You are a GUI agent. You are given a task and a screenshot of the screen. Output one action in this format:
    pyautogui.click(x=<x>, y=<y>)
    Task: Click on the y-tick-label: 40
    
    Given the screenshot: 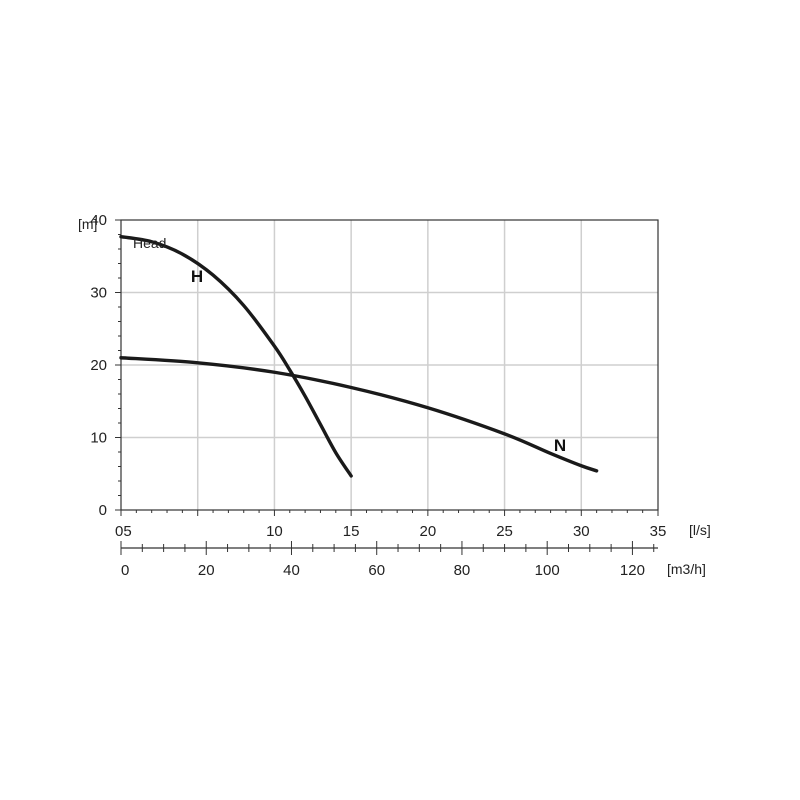 What is the action you would take?
    pyautogui.click(x=98, y=220)
    